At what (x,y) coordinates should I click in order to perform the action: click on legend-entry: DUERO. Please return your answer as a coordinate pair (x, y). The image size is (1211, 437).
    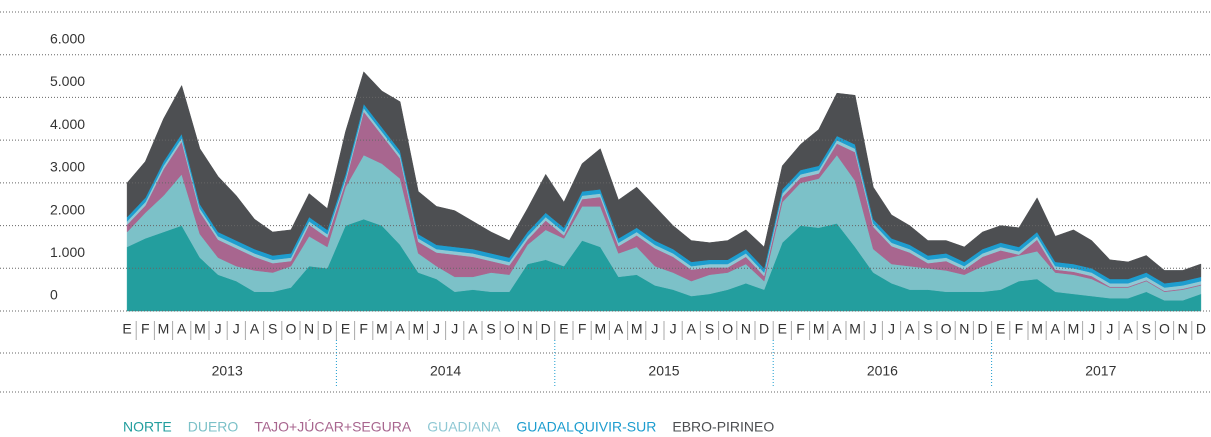
    Looking at the image, I should click on (213, 427).